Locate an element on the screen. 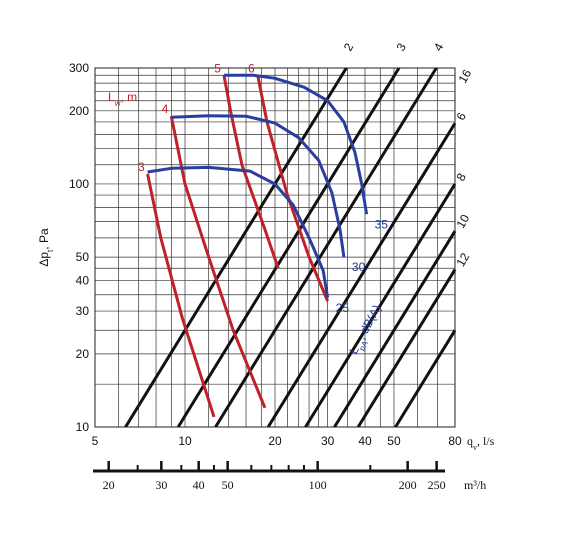 This screenshot has width=570, height=549. throw-curve-label: 6 is located at coordinates (251, 68).